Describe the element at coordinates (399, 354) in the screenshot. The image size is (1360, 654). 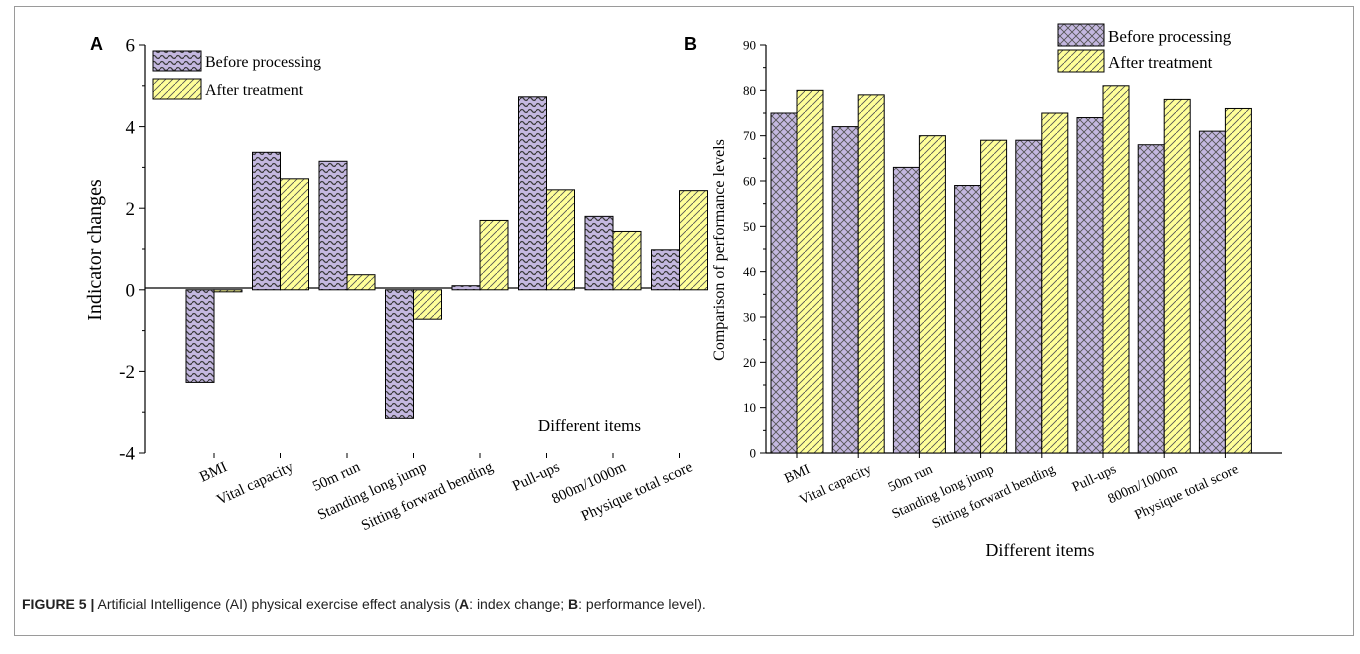
I see `panel-a-bar-before-standing-long-jump` at that location.